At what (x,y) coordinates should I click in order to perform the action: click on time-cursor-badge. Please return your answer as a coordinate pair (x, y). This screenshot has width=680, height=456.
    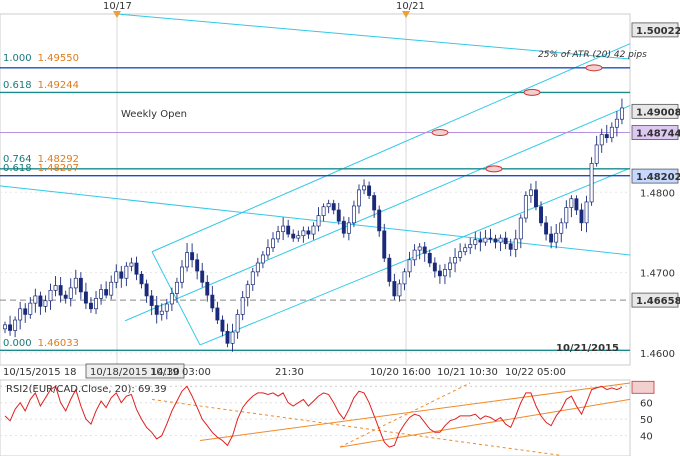
    Looking at the image, I should click on (135, 371).